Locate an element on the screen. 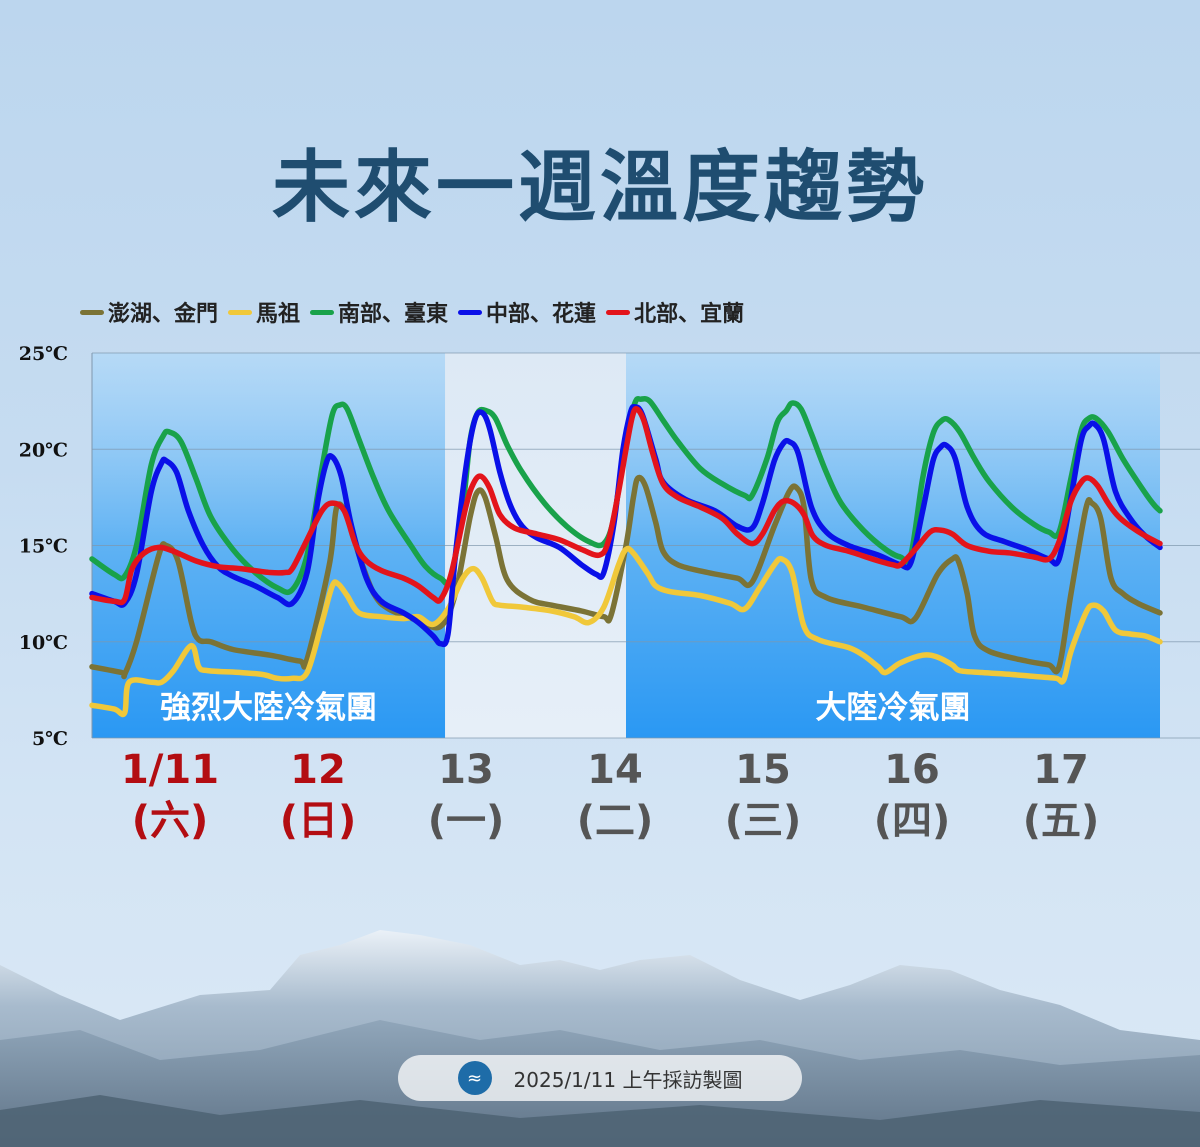  legend-label: 北部、宜蘭 is located at coordinates (689, 314).